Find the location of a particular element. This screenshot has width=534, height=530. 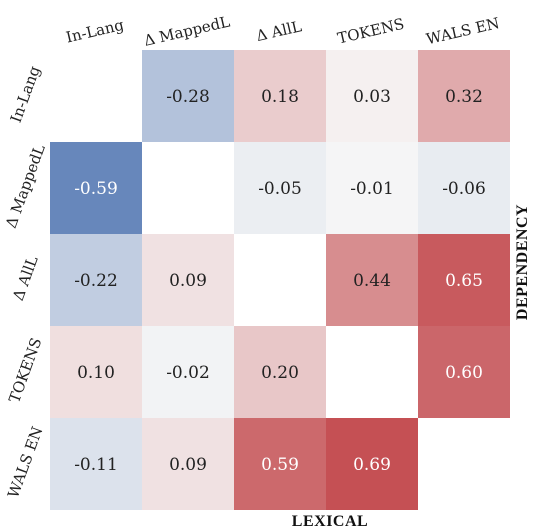

cell-value-label: 0.18 is located at coordinates (280, 97).